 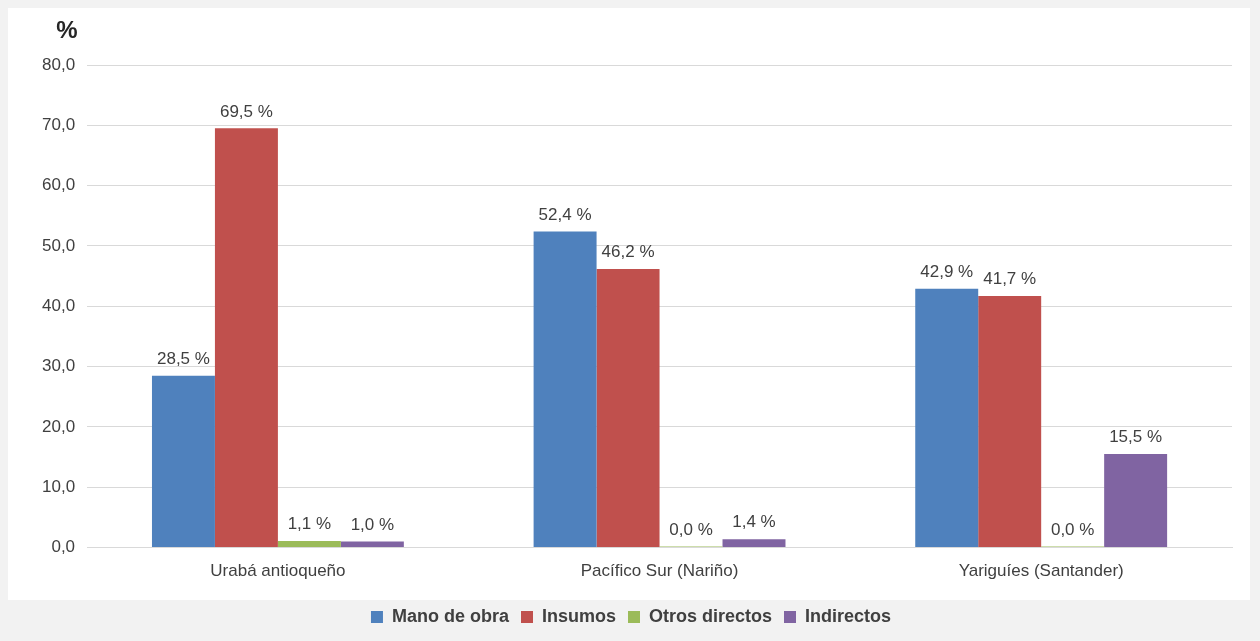 What do you see at coordinates (754, 522) in the screenshot?
I see `data-label: 1,4 %` at bounding box center [754, 522].